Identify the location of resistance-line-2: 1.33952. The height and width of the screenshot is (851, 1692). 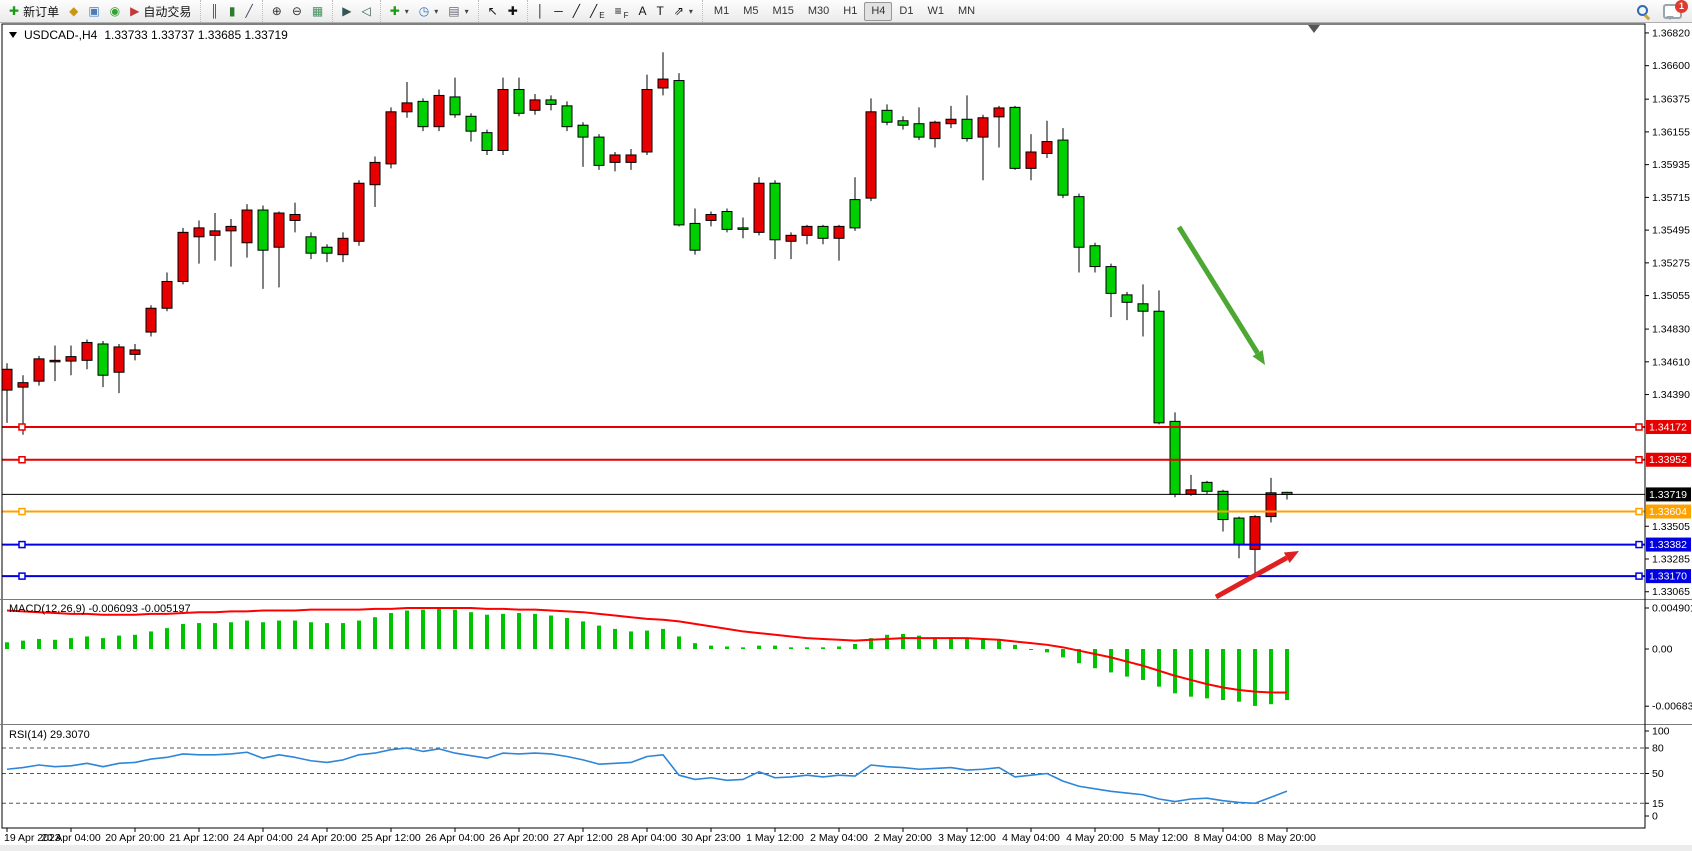
(846, 459).